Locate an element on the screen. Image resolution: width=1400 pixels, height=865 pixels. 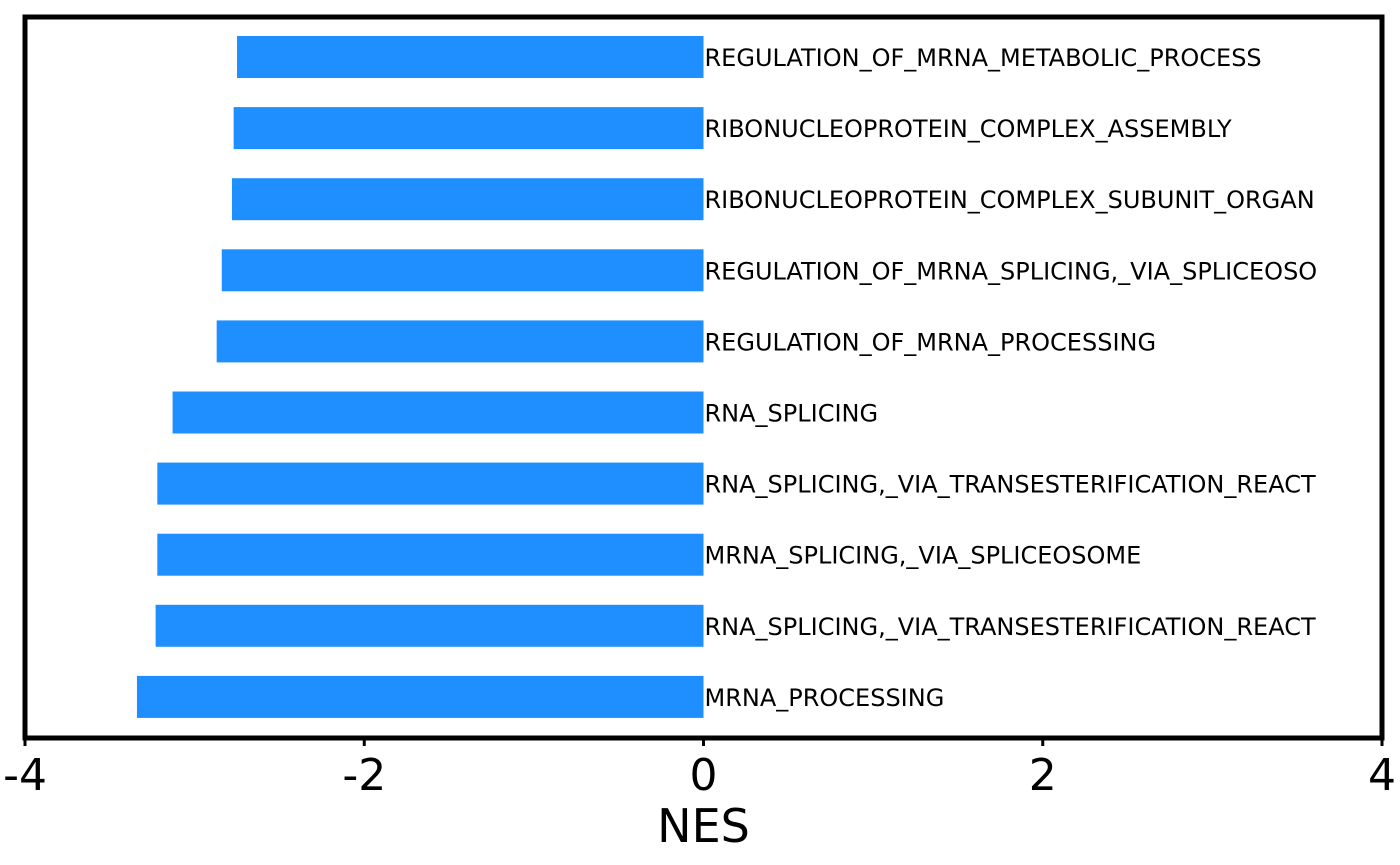
bar-label: REGULATION_OF_MRNA_METABOLIC_PROCESS is located at coordinates (983, 58).